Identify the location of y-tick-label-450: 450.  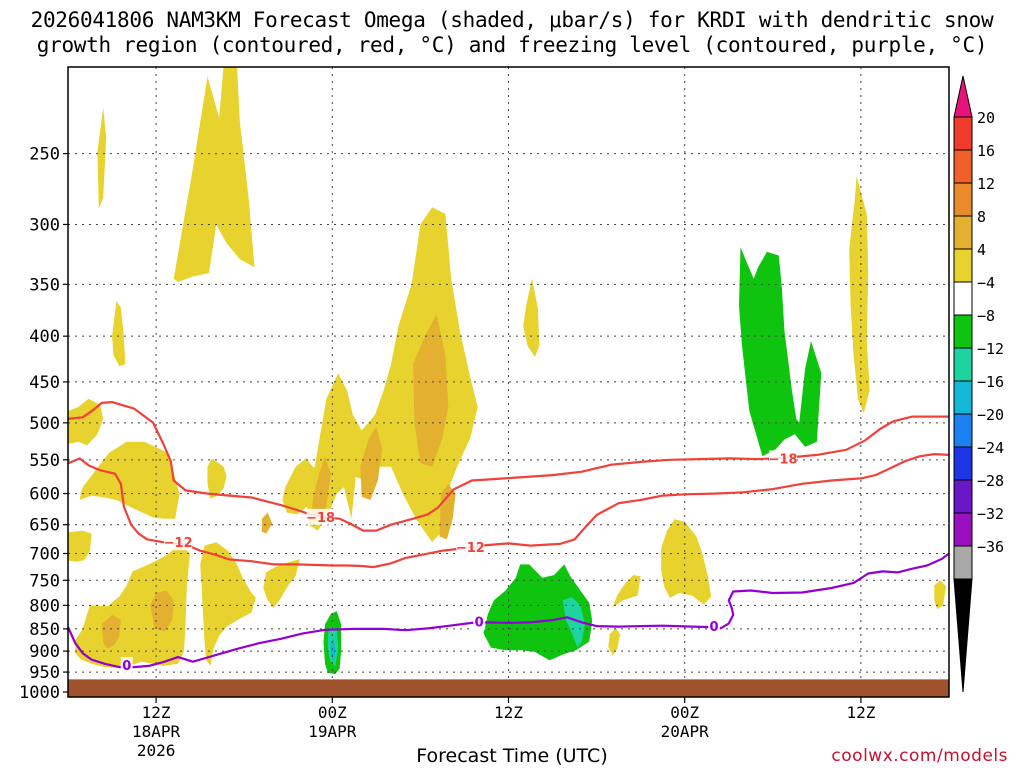
(44, 383).